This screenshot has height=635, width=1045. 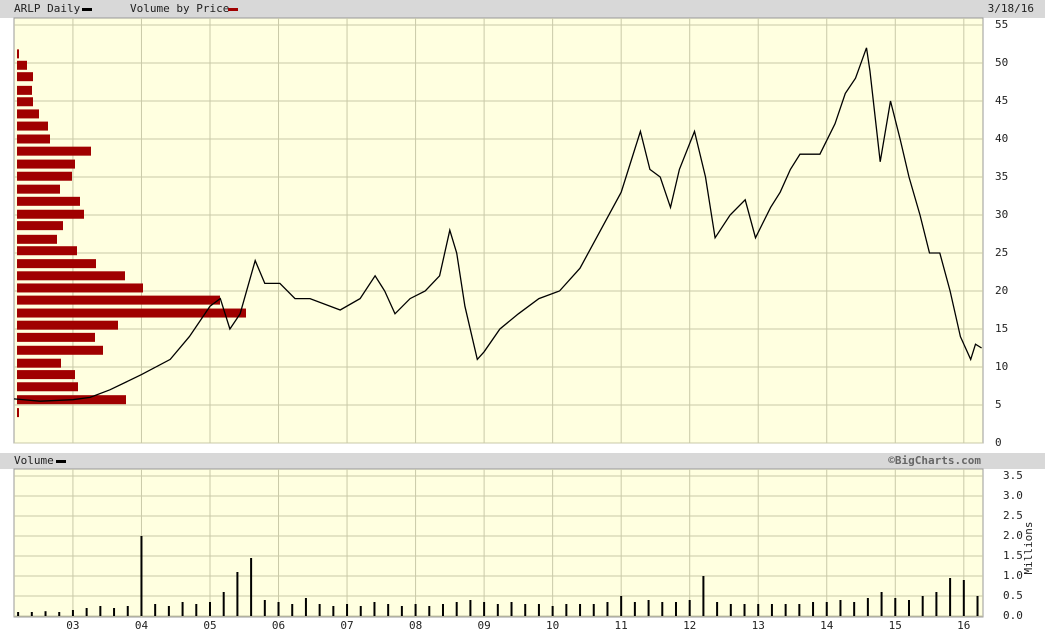 I want to click on x-tick-label: 14, so click(x=827, y=625).